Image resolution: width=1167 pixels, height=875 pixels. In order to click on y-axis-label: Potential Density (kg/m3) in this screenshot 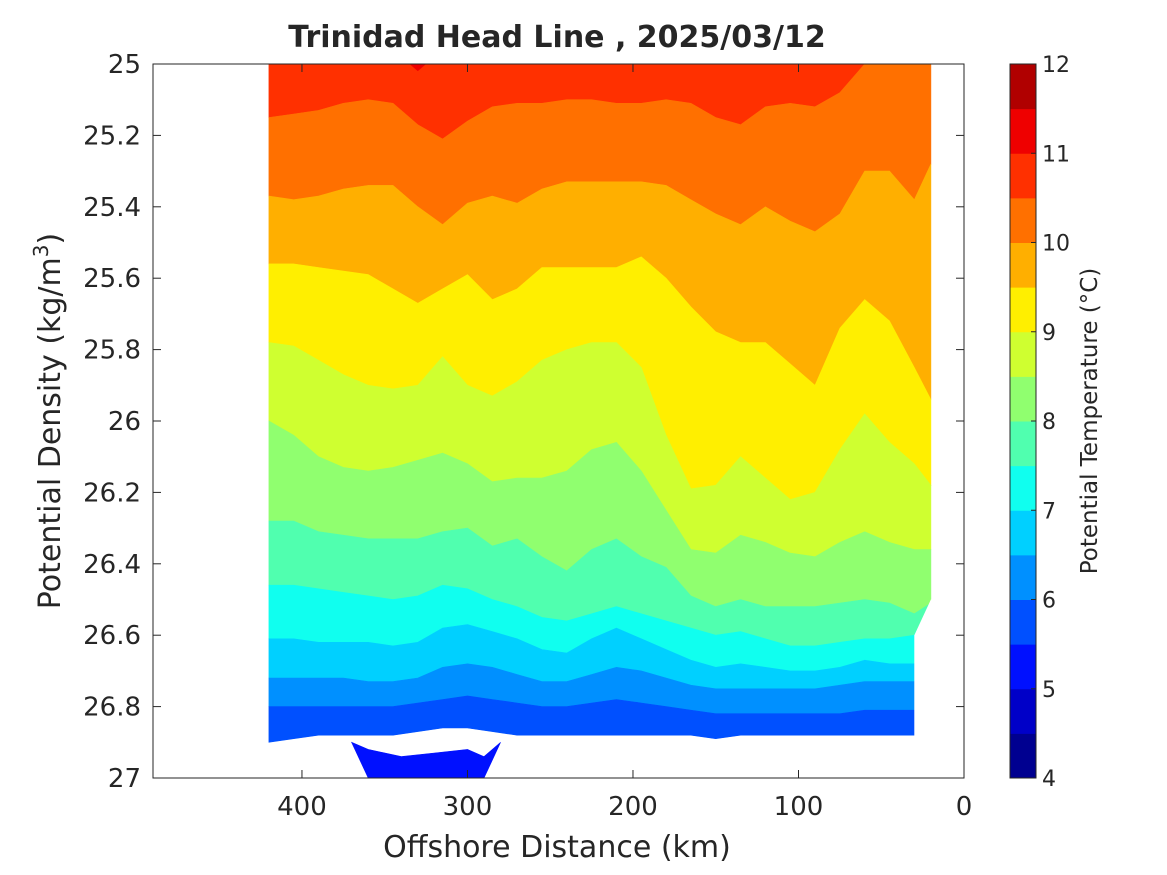, I will do `click(48, 421)`.